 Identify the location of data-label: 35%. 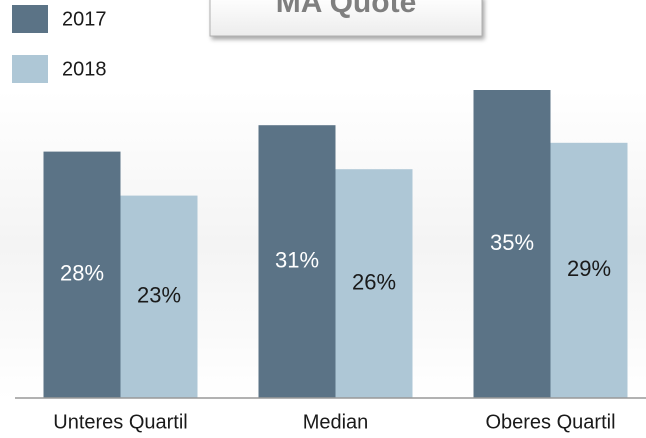
(512, 242).